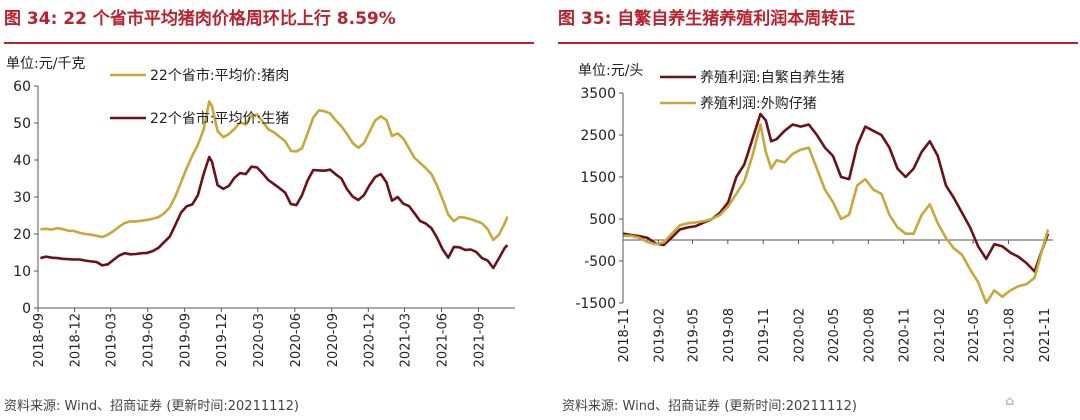 The image size is (1080, 420). I want to click on x-tick-label: 2019-06, so click(149, 340).